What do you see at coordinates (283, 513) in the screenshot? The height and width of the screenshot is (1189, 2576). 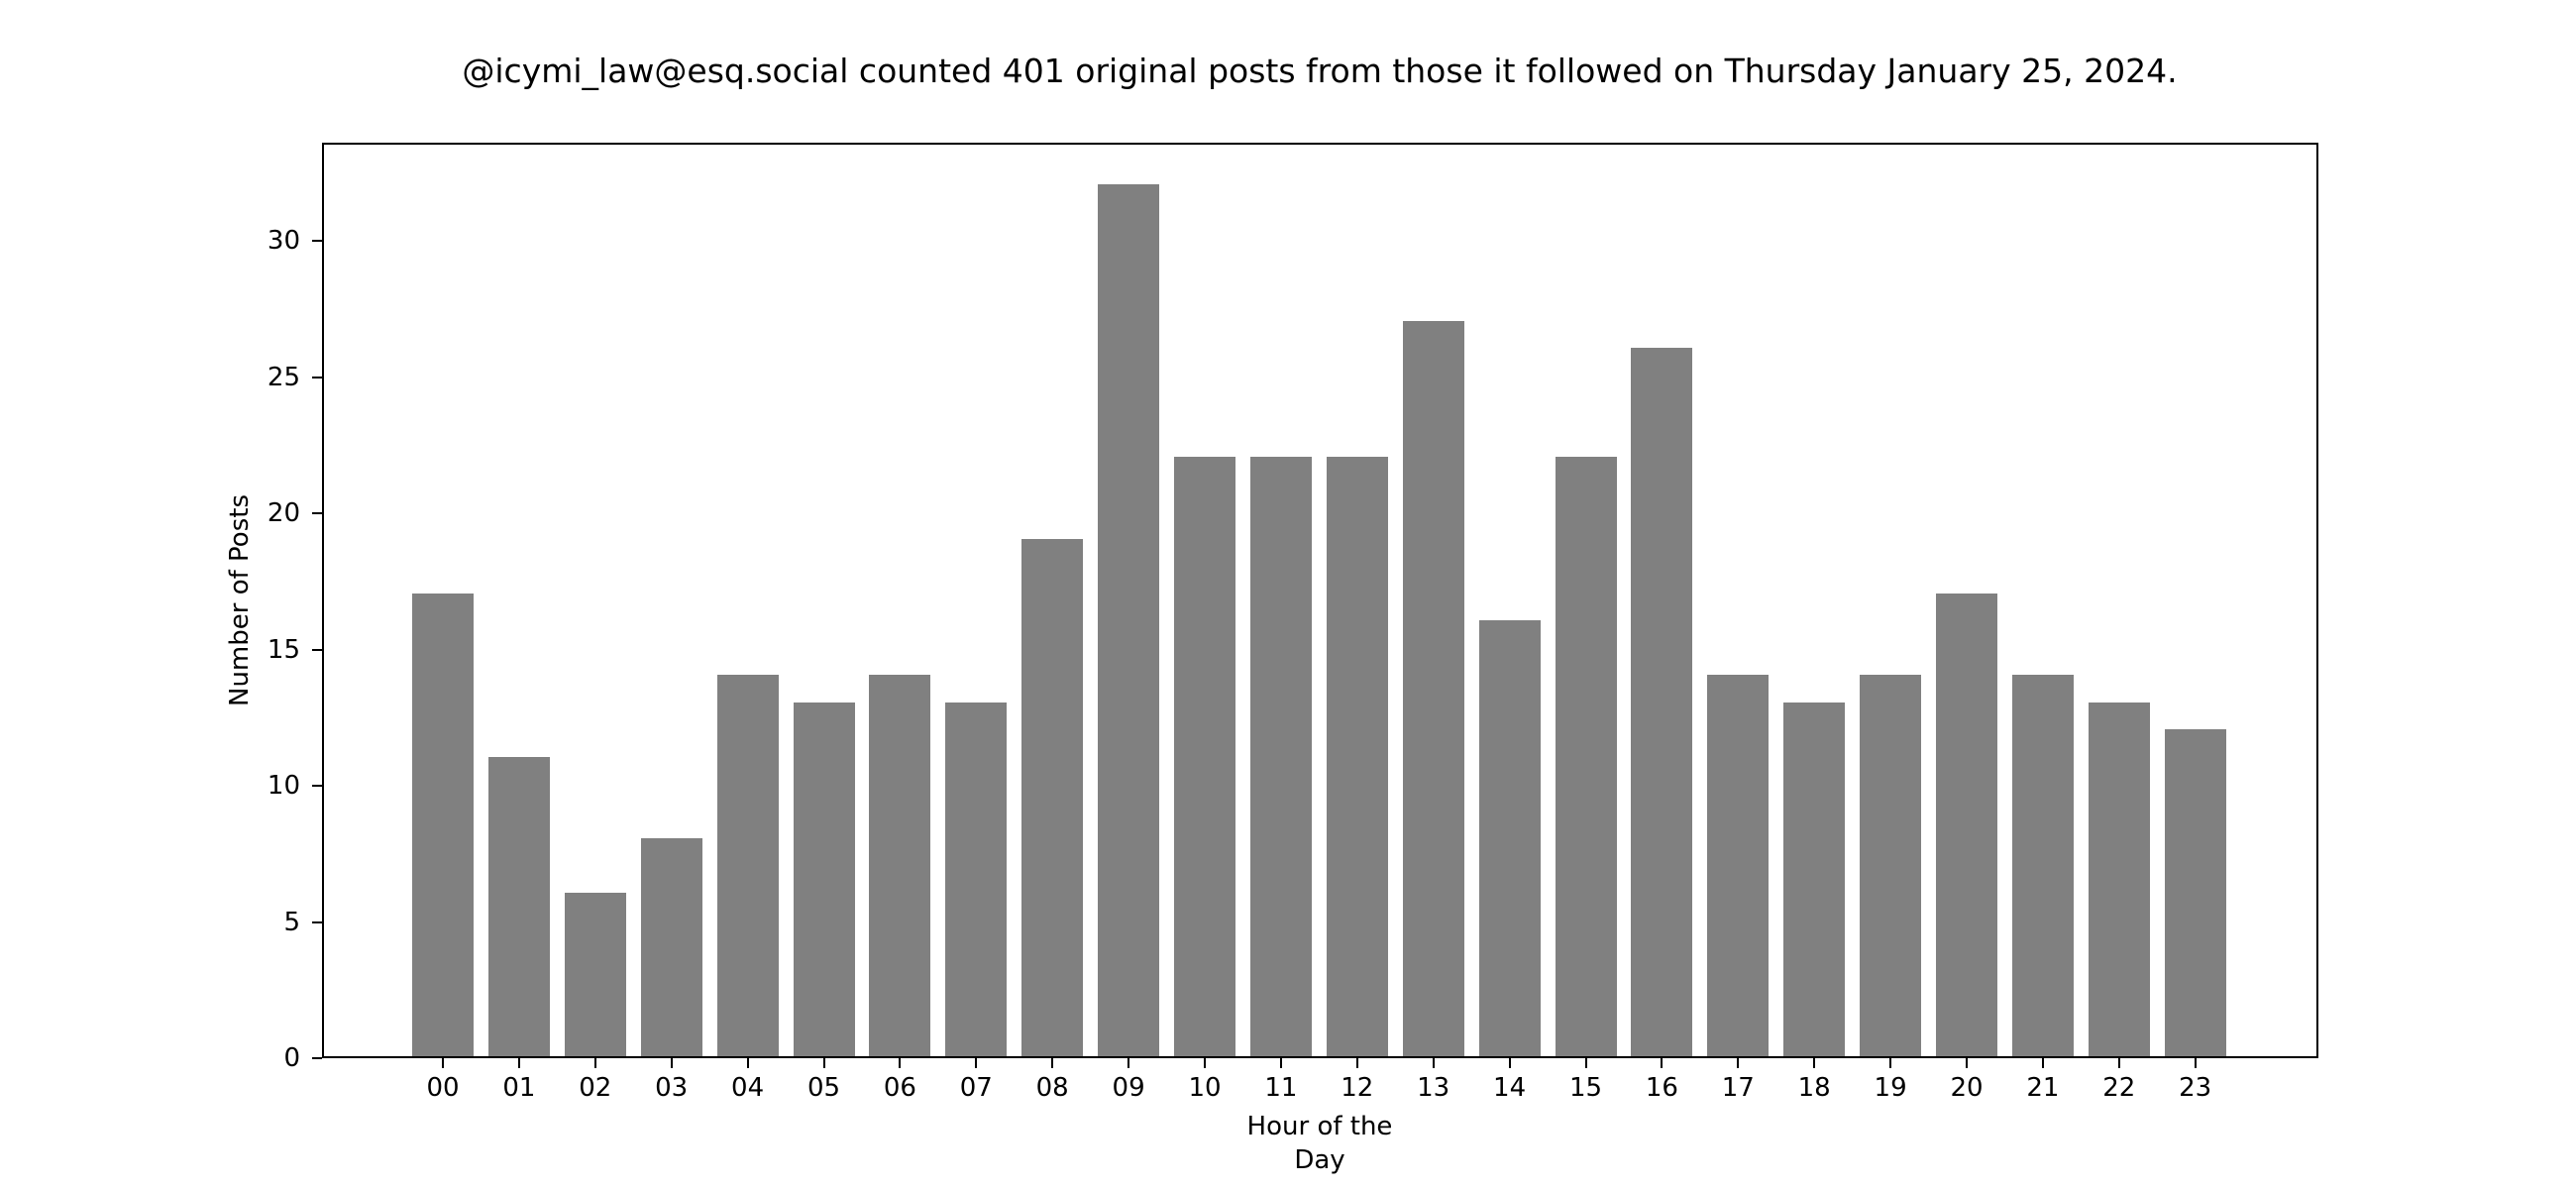 I see `y-tick-label: 20` at bounding box center [283, 513].